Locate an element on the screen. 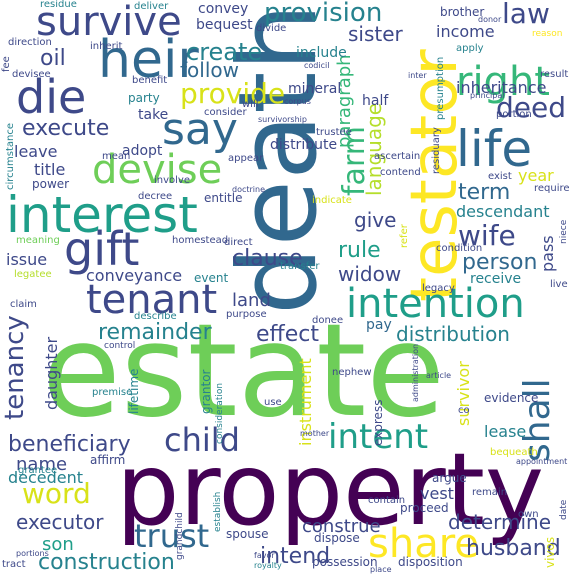  word-refer: refer is located at coordinates (404, 236).